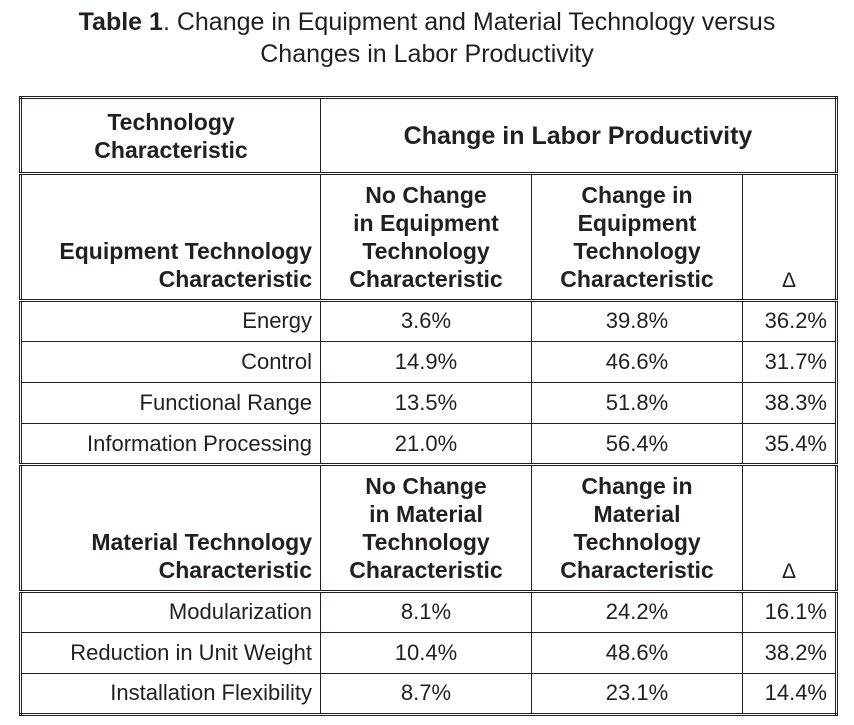  What do you see at coordinates (170, 361) in the screenshot?
I see `row-label: Control` at bounding box center [170, 361].